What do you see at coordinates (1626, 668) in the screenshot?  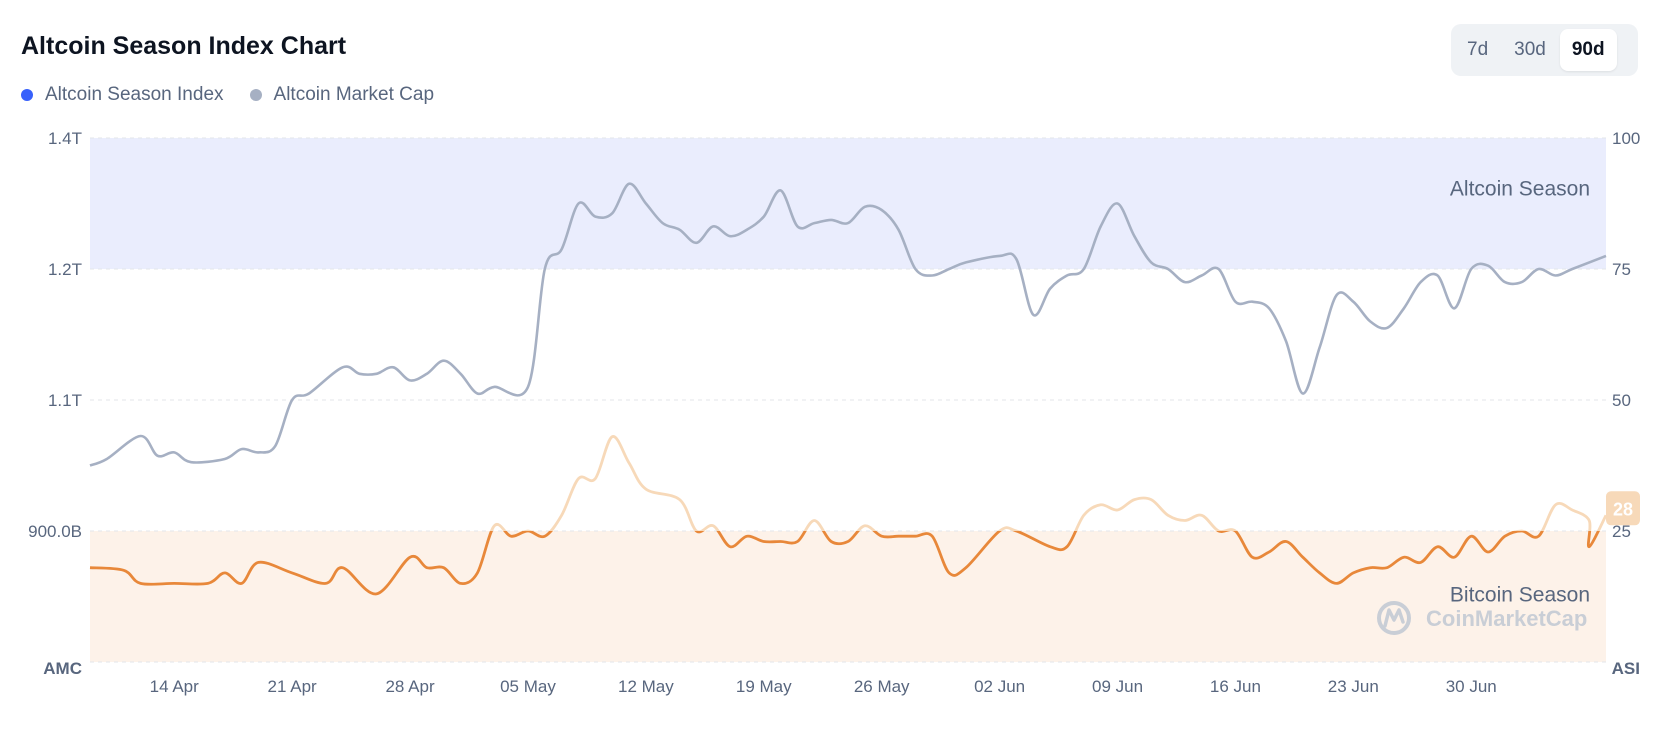 I see `right-axis-title: ASI` at bounding box center [1626, 668].